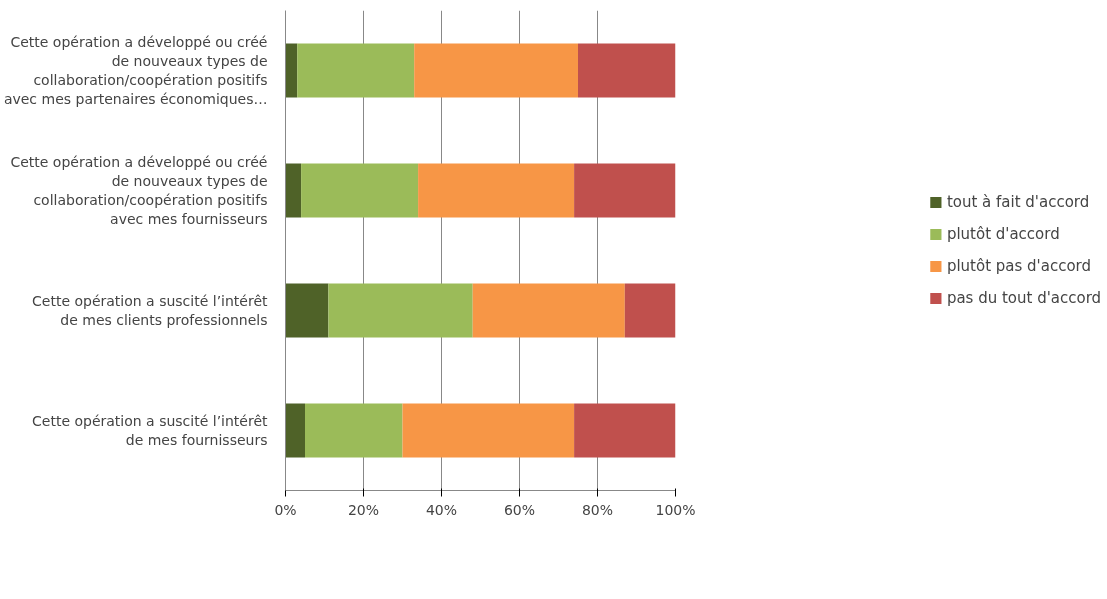  Describe the element at coordinates (1018, 202) in the screenshot. I see `legend-label: tout à fait d'accord` at that location.